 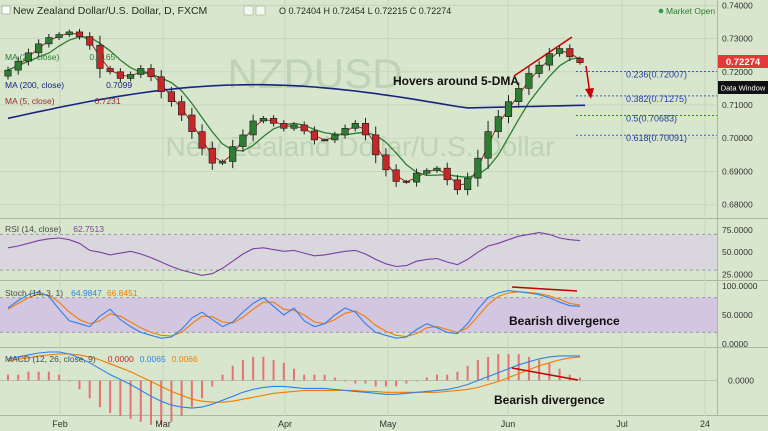 I want to click on macd-line, so click(x=293, y=380).